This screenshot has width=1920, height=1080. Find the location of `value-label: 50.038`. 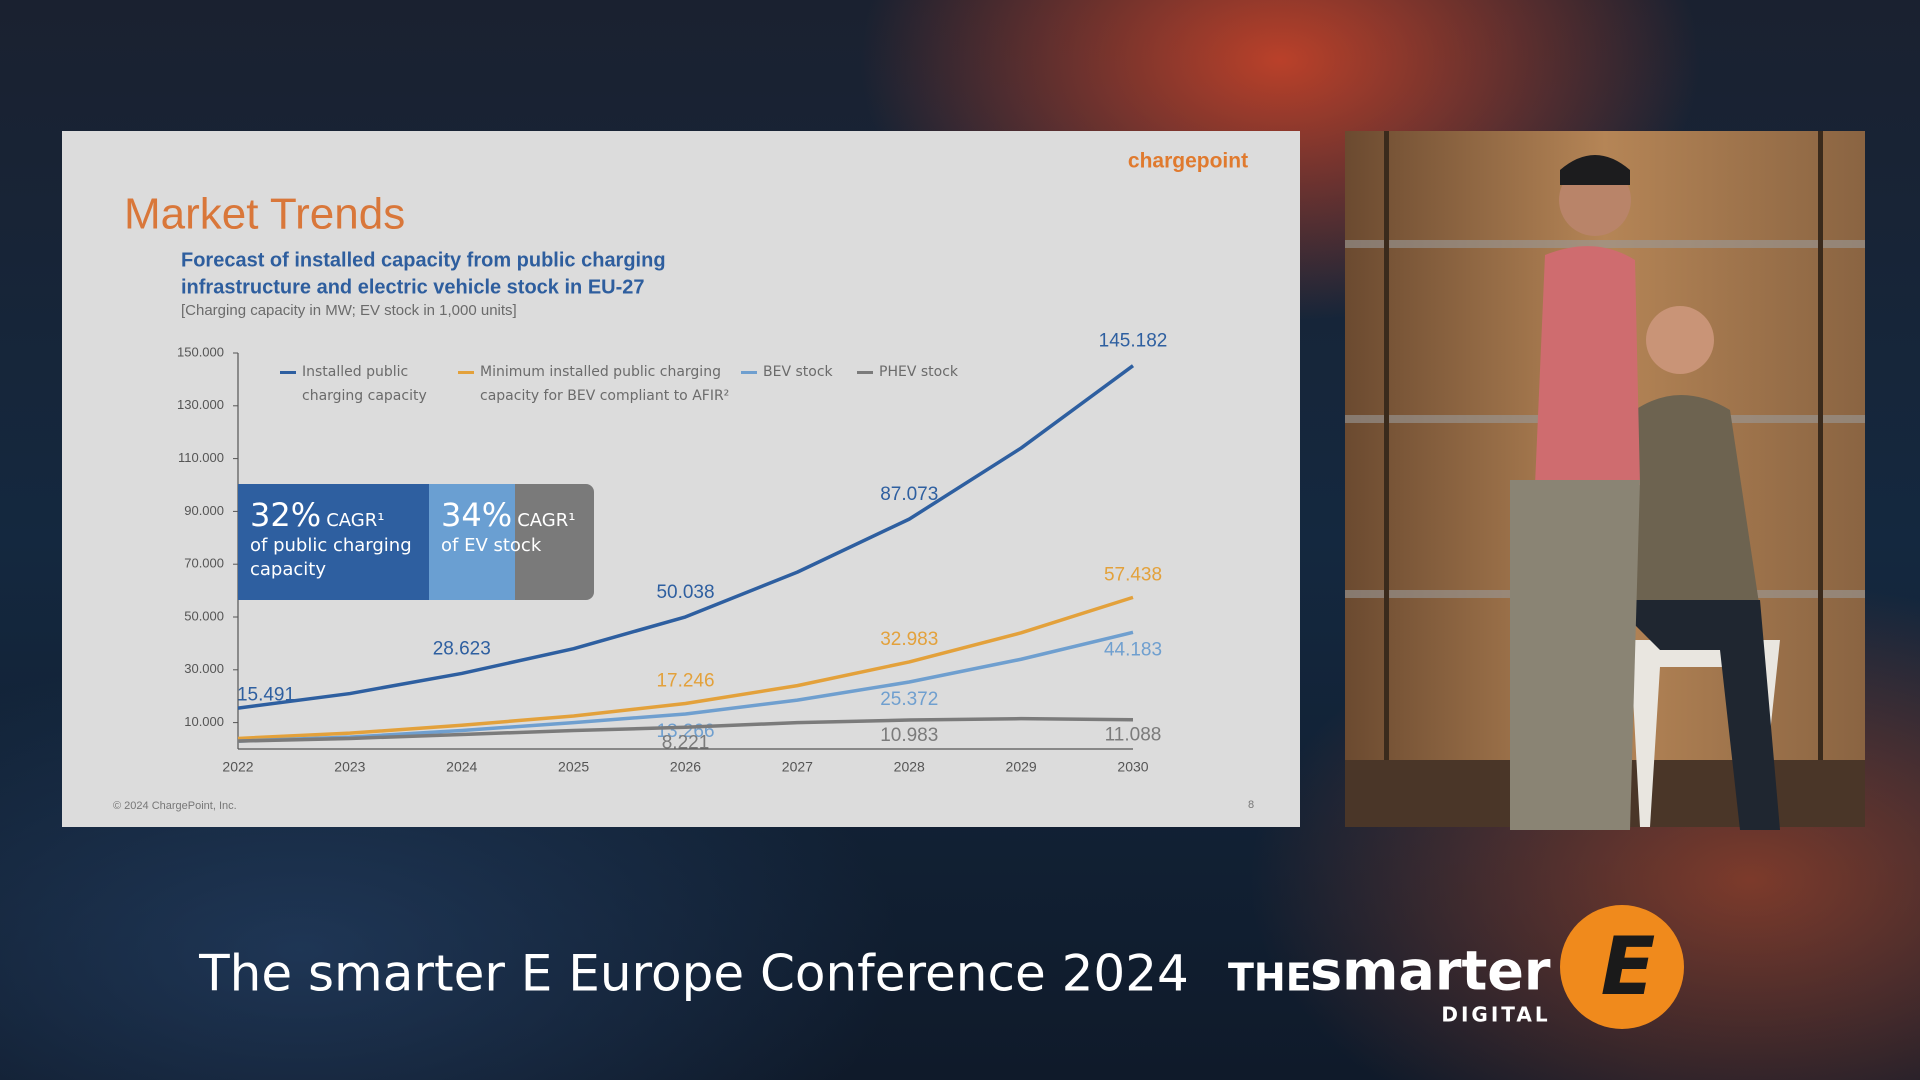

value-label: 50.038 is located at coordinates (685, 592).